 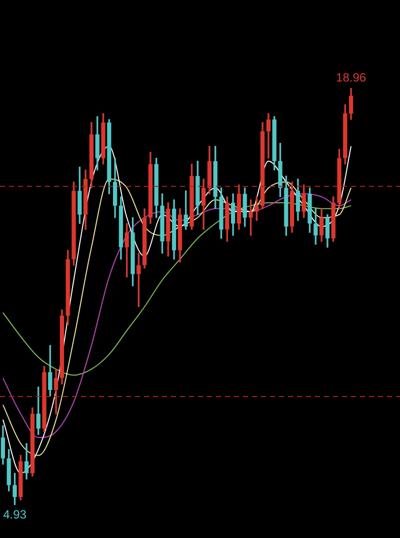 What do you see at coordinates (351, 77) in the screenshot?
I see `annotation: 18.96` at bounding box center [351, 77].